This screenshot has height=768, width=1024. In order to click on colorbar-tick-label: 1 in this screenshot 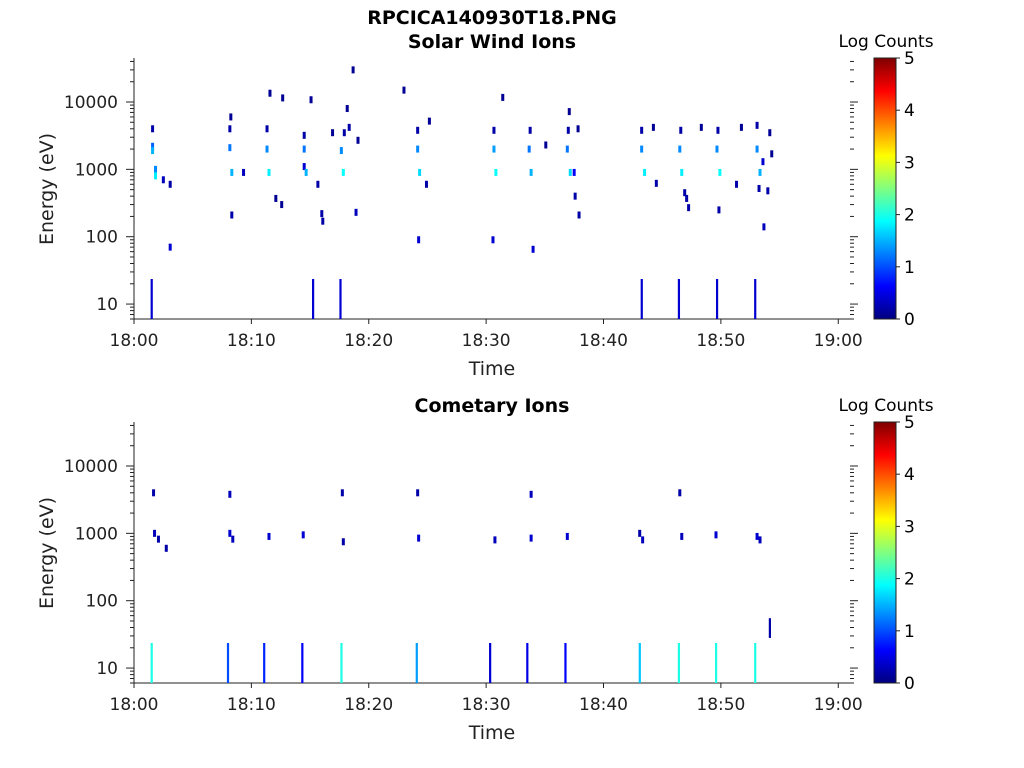, I will do `click(909, 268)`.